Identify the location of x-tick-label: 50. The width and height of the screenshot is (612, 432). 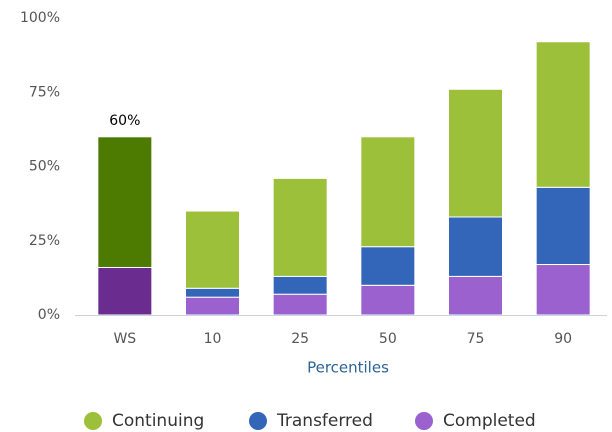
(388, 339).